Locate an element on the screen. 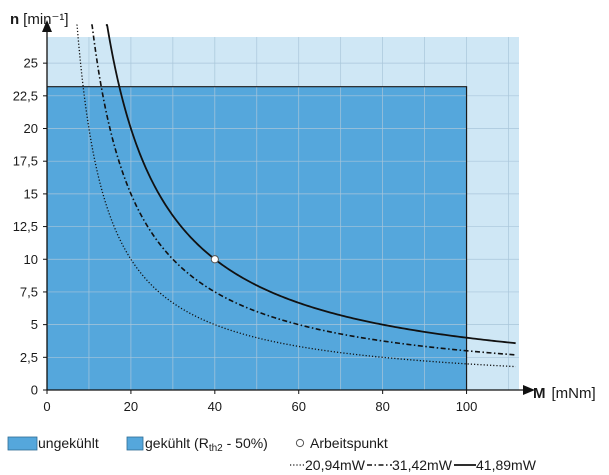 The image size is (609, 475). legend-gekuehlt-sub: th2 is located at coordinates (216, 448).